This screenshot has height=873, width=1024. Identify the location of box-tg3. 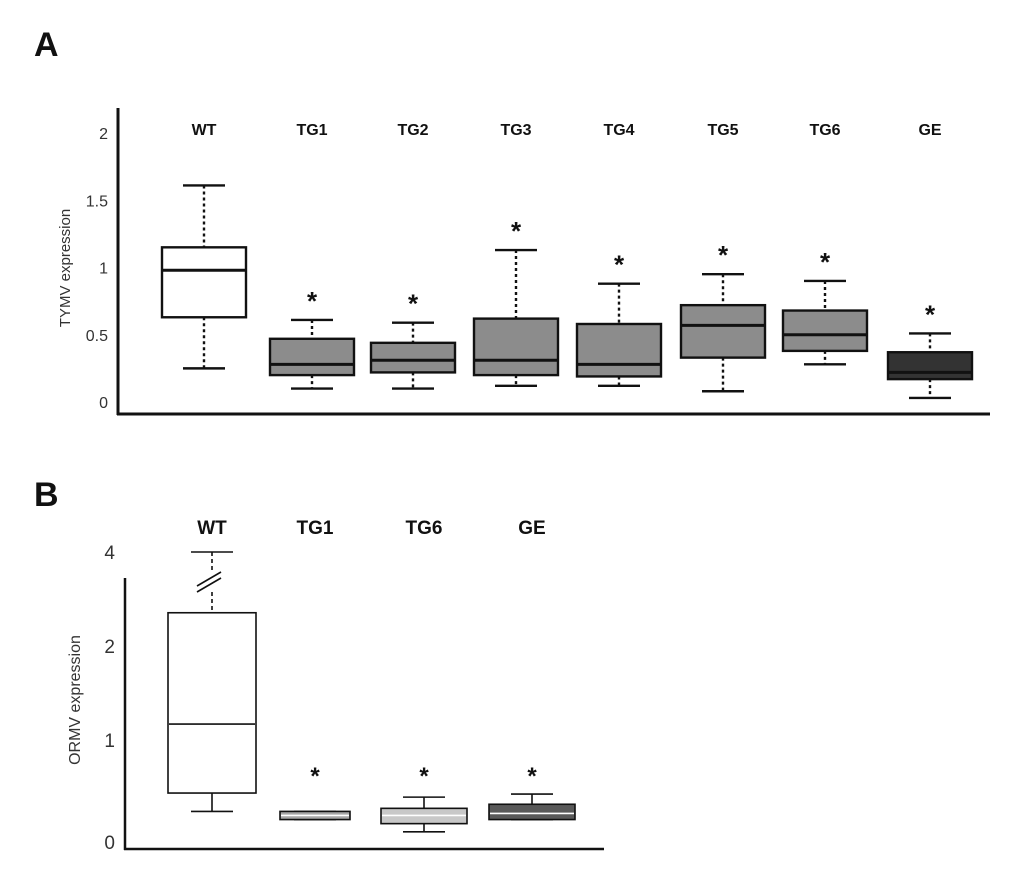
(516, 318).